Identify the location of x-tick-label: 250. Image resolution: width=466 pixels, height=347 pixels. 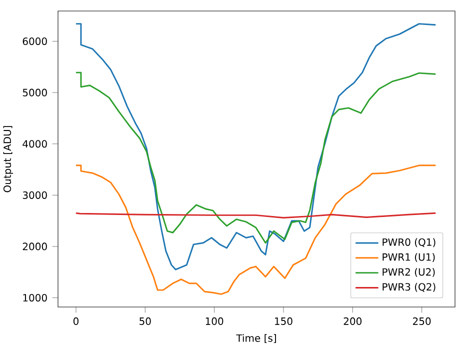
(421, 321).